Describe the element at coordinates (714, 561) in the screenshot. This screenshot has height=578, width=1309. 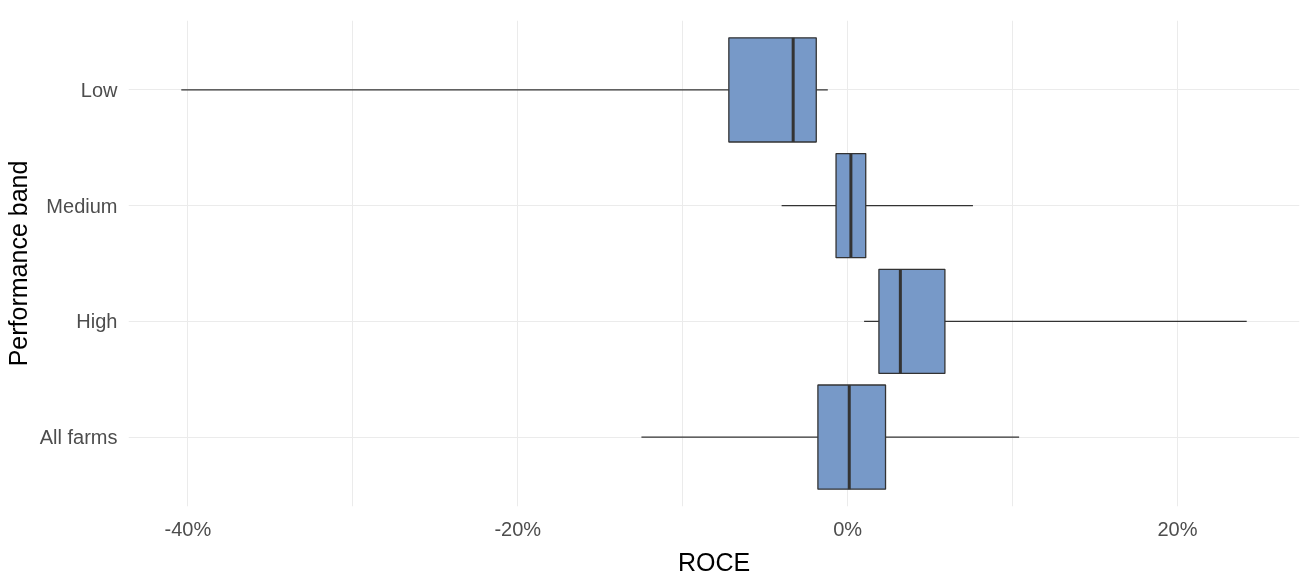
I see `x-axis-title: ROCE` at that location.